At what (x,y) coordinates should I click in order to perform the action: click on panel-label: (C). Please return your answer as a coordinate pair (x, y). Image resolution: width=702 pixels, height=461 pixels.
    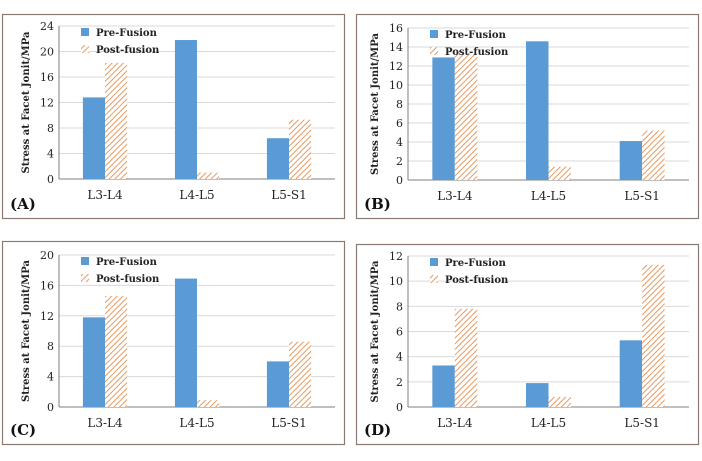
    Looking at the image, I should click on (23, 430).